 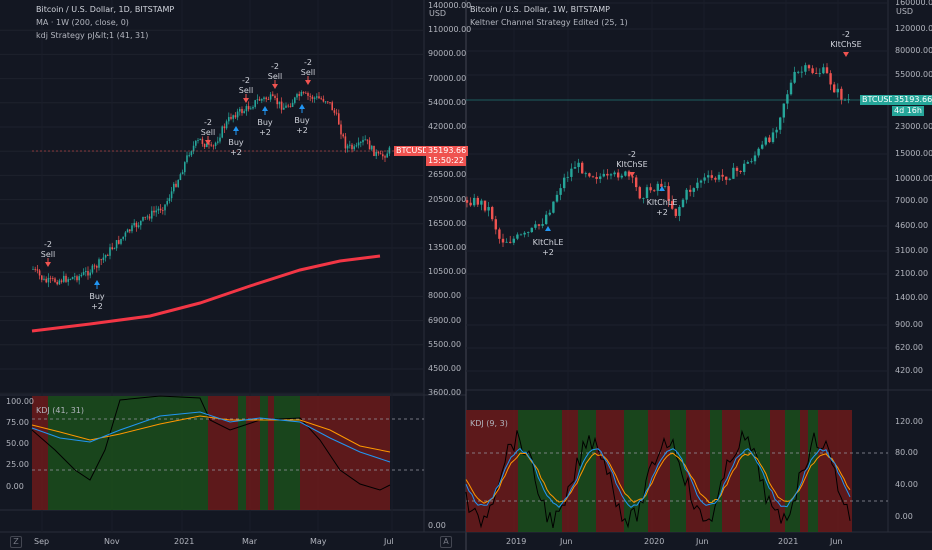 I want to click on auto-scale-icon: A, so click(x=446, y=542).